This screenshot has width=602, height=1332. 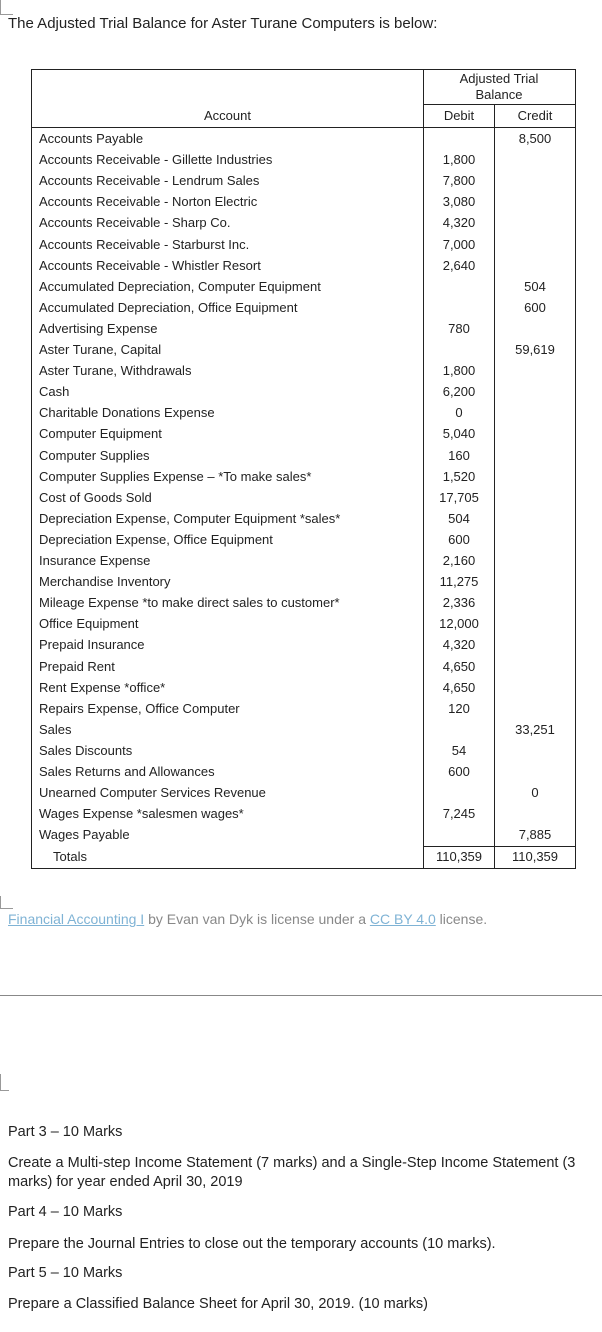 I want to click on separator, so click(x=301, y=995).